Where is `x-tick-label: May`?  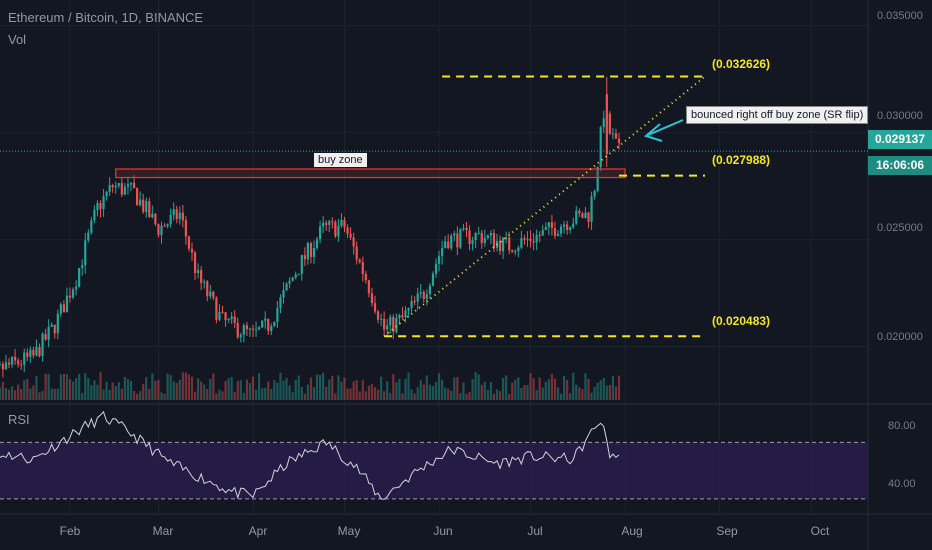 x-tick-label: May is located at coordinates (349, 531).